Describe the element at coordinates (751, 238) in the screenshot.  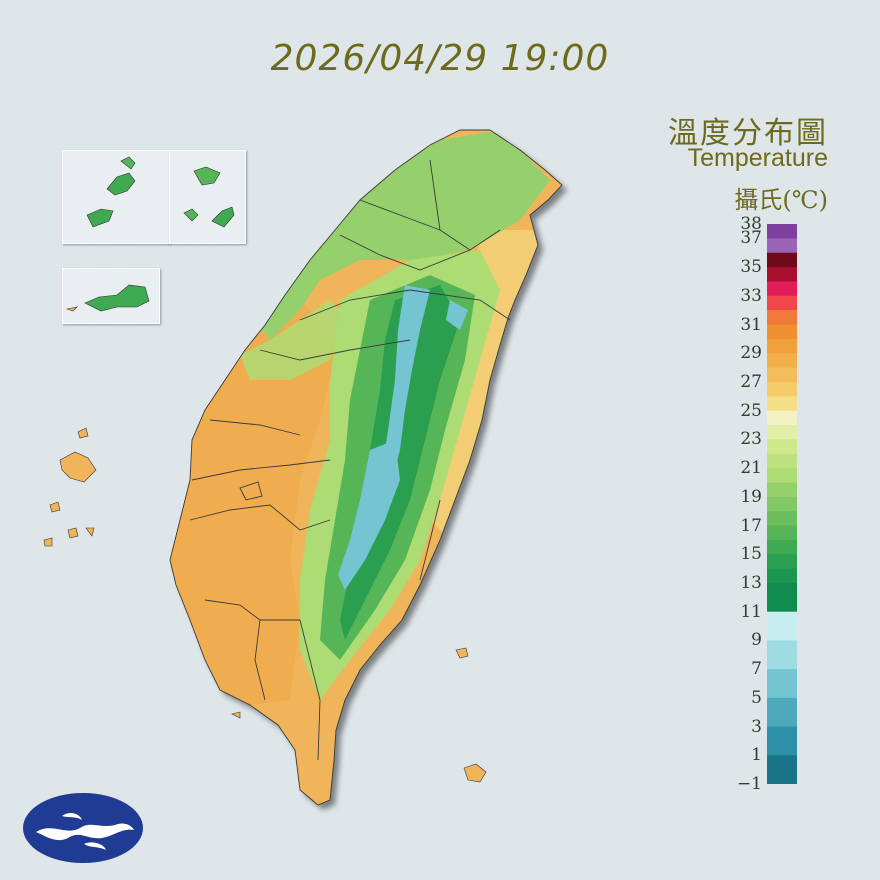
I see `colorbar-tick-label: 37` at that location.